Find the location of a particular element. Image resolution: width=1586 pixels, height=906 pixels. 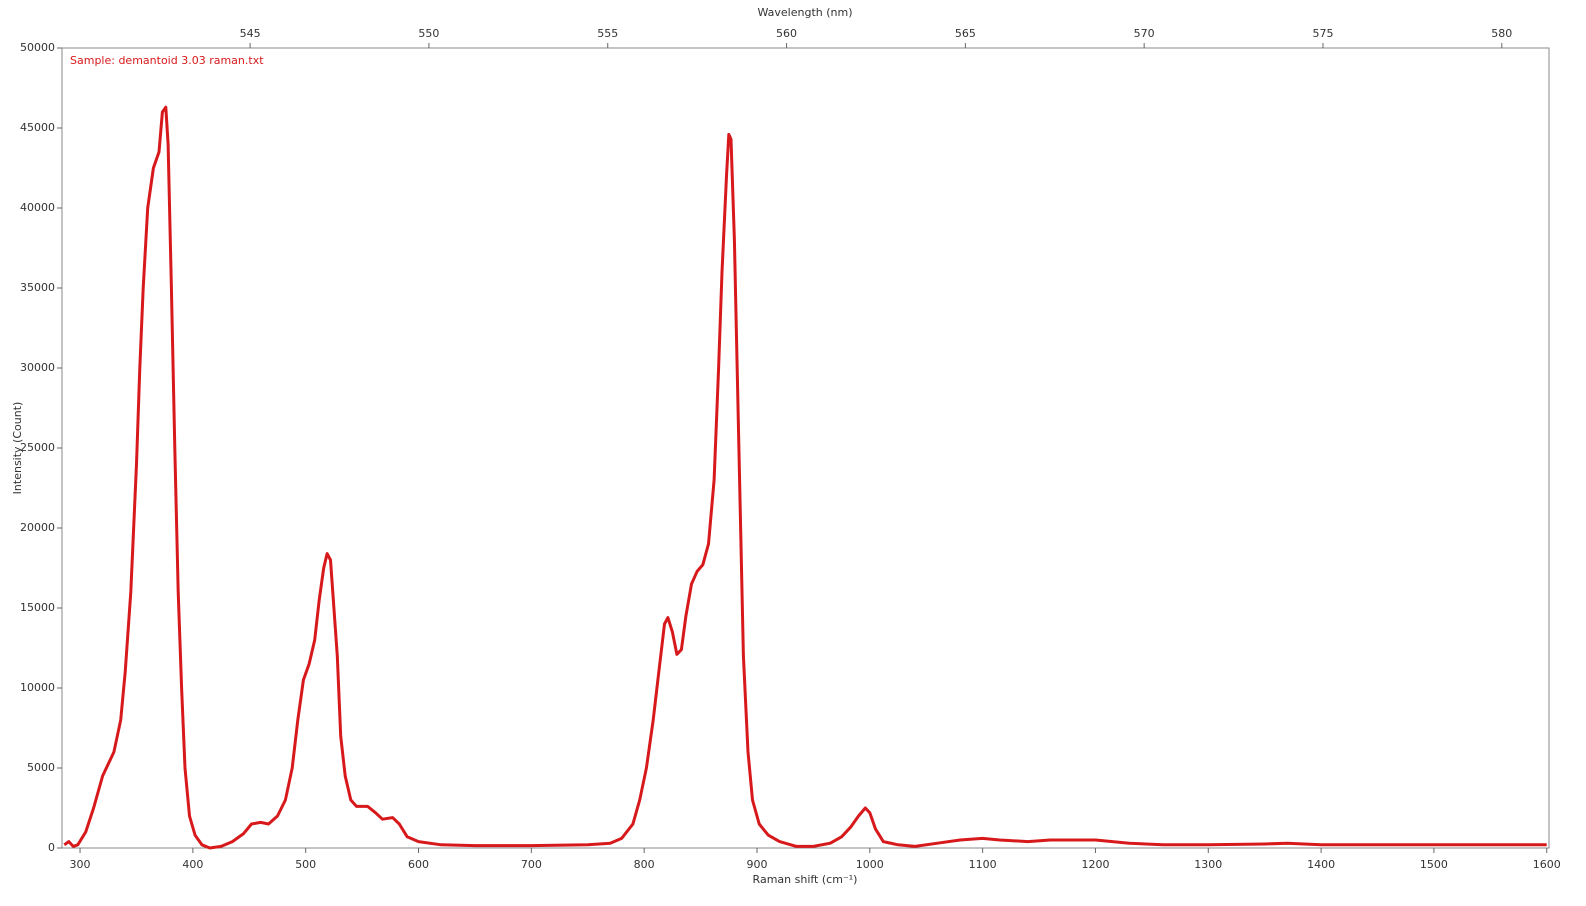

top-tick-label: 545 is located at coordinates (250, 33).